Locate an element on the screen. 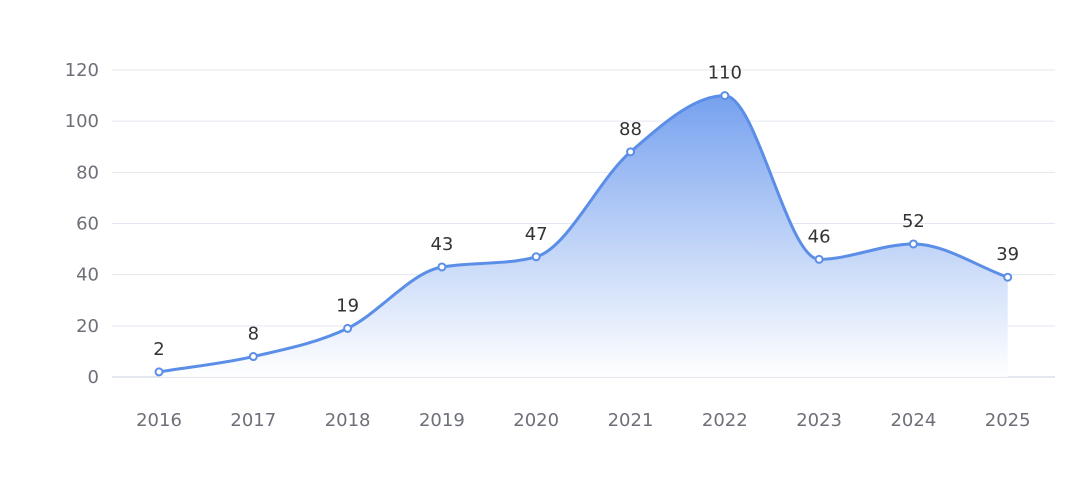 Image resolution: width=1080 pixels, height=479 pixels. y-tick-label: 120 is located at coordinates (82, 70).